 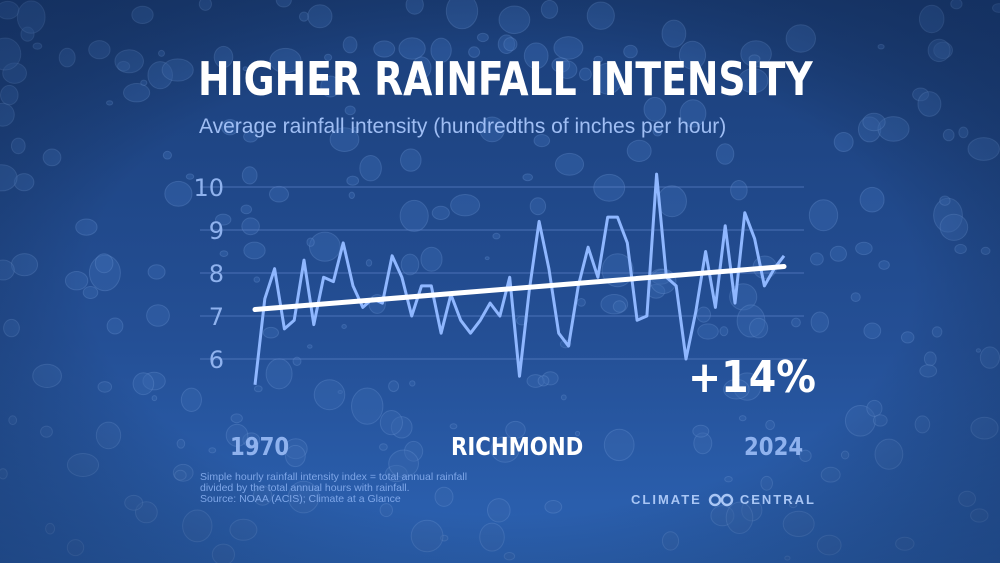 I want to click on percent-change-label: +14%, so click(x=752, y=377).